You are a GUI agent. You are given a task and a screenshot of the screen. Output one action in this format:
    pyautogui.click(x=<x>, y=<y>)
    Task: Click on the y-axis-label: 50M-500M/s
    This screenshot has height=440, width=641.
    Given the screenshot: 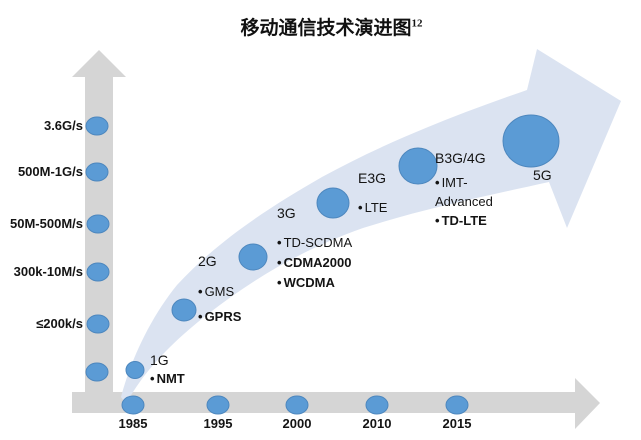 What is the action you would take?
    pyautogui.click(x=46, y=223)
    